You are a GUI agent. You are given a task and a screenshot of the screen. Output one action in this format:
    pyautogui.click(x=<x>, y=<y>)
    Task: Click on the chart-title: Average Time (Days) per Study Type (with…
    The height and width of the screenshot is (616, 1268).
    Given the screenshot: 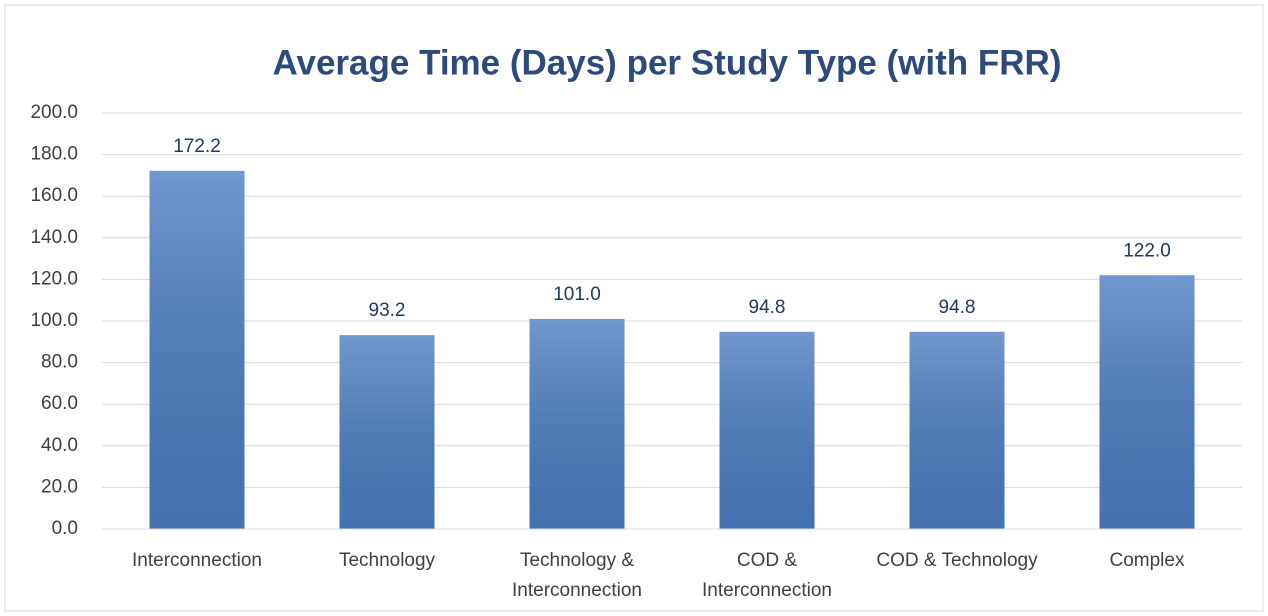 What is the action you would take?
    pyautogui.click(x=667, y=62)
    